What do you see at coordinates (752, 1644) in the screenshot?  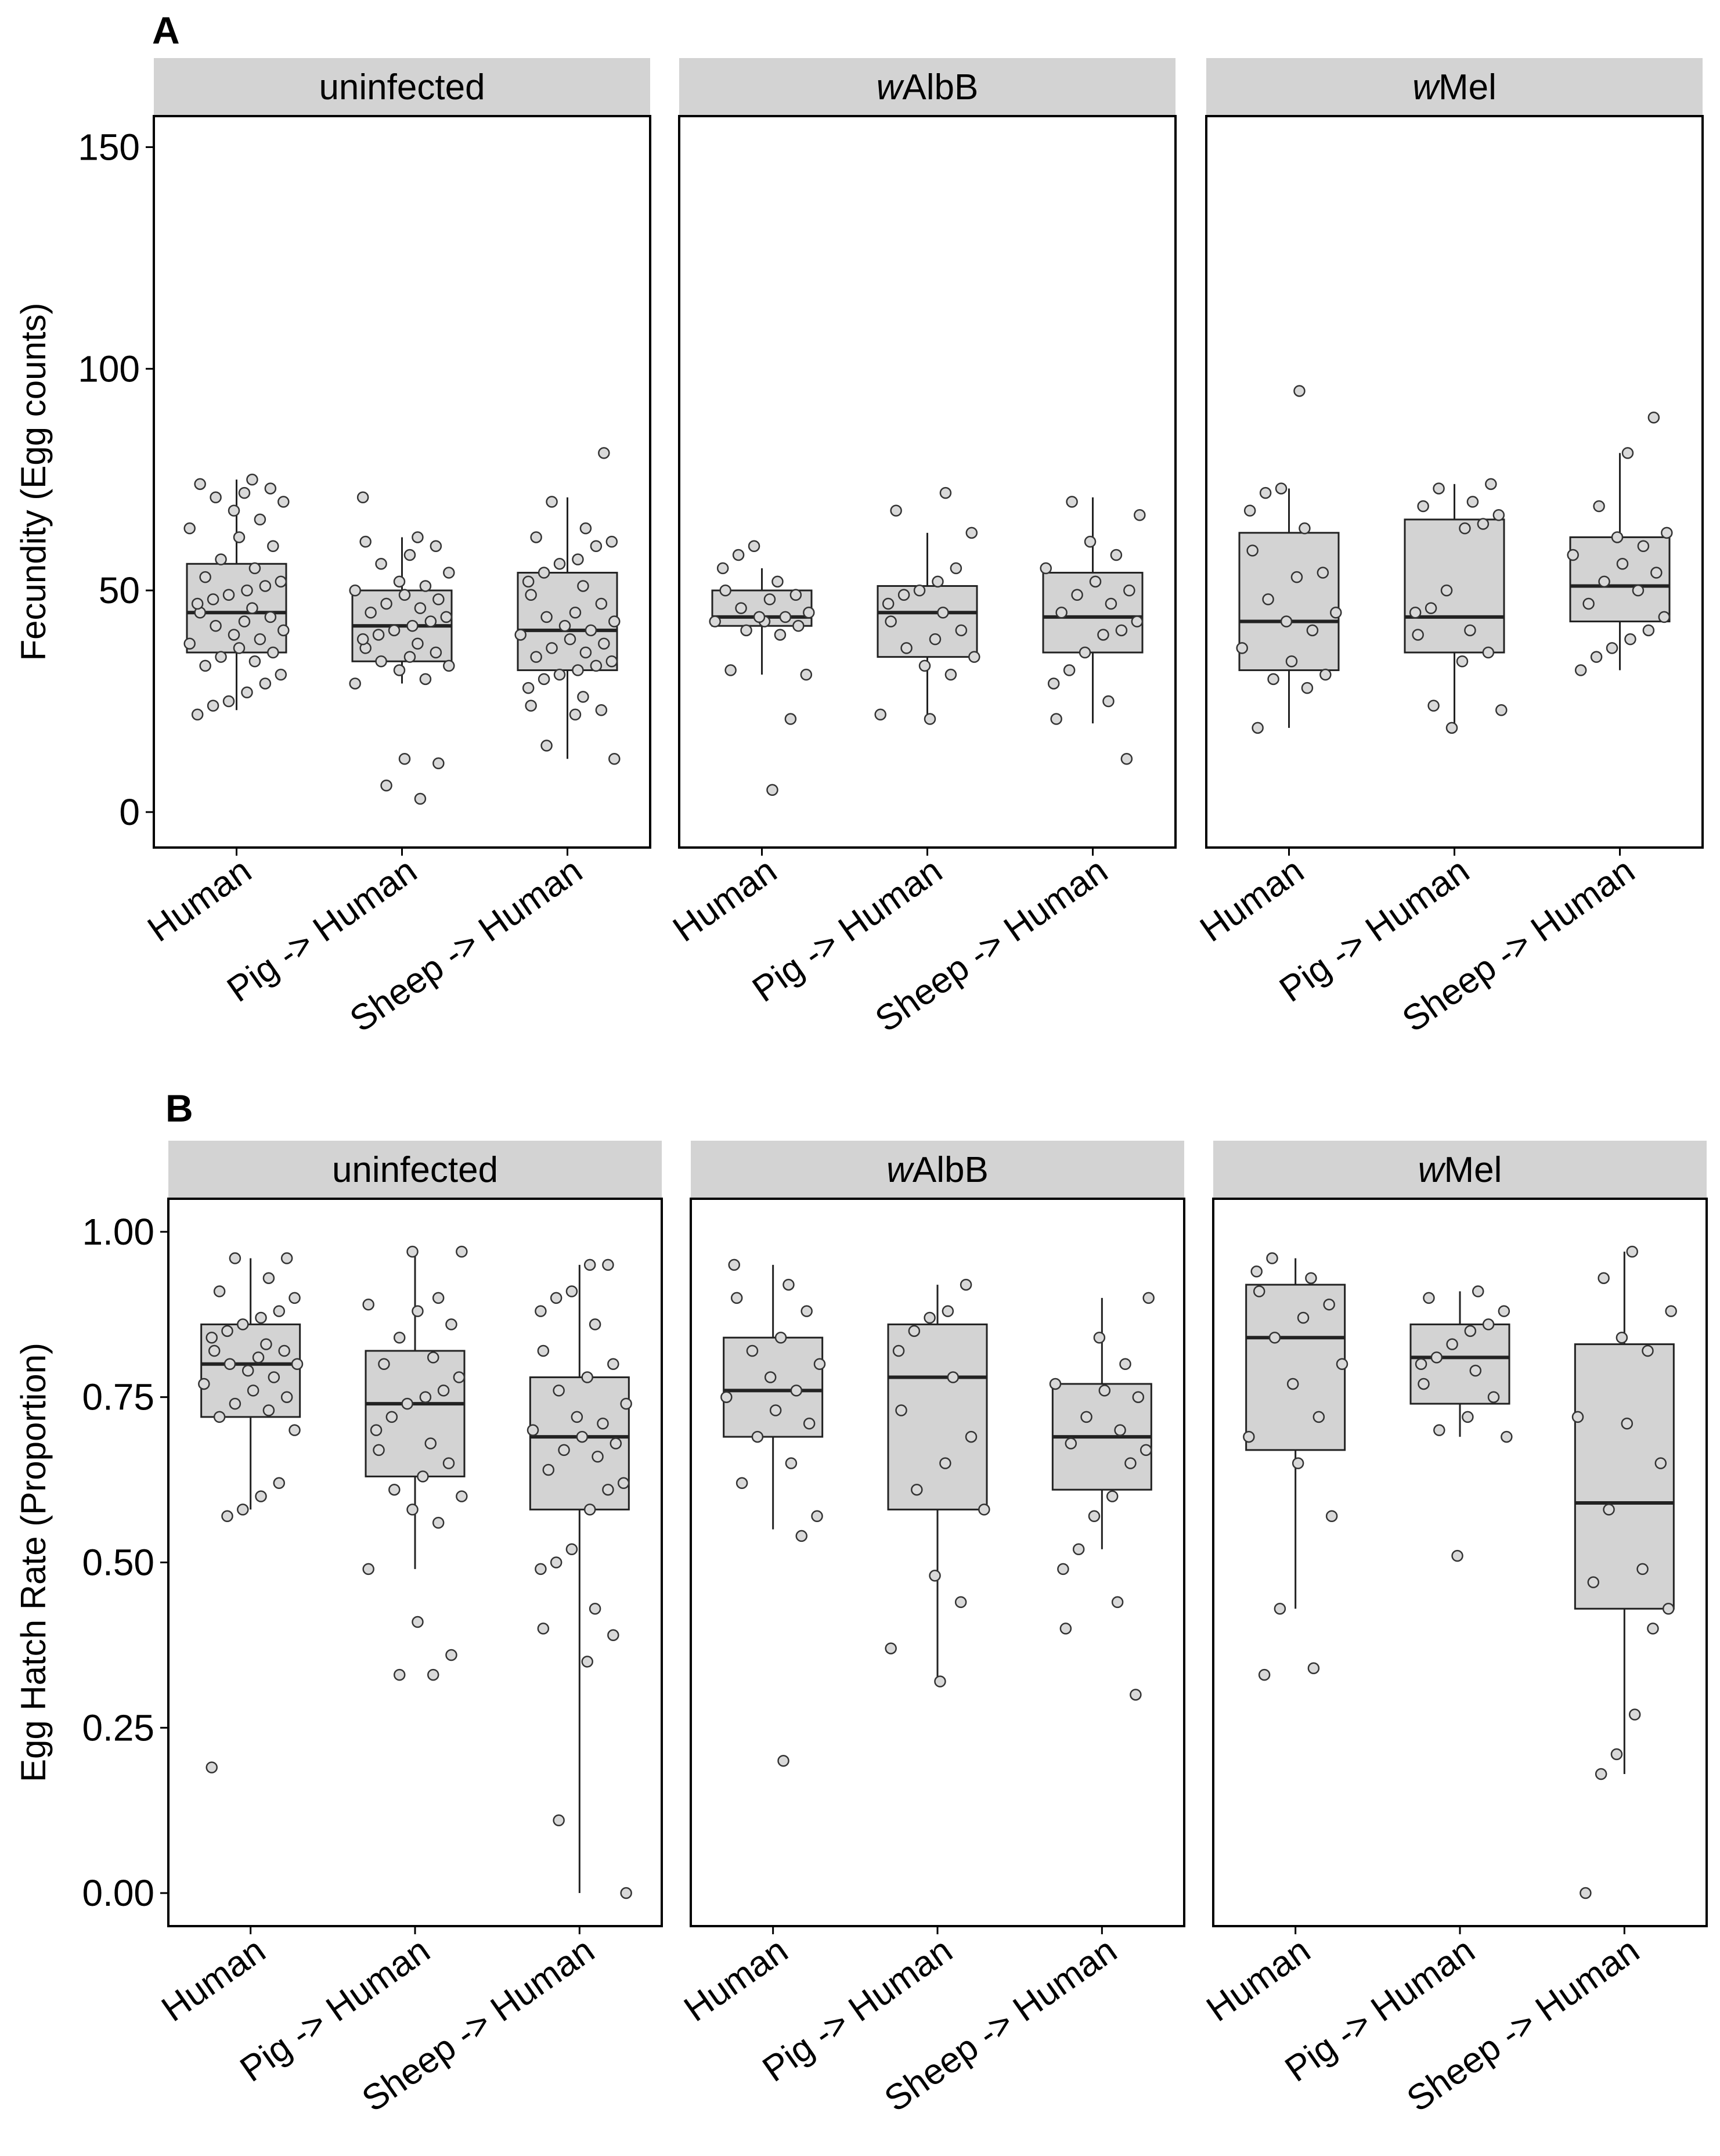 I see `box-human: Human` at bounding box center [752, 1644].